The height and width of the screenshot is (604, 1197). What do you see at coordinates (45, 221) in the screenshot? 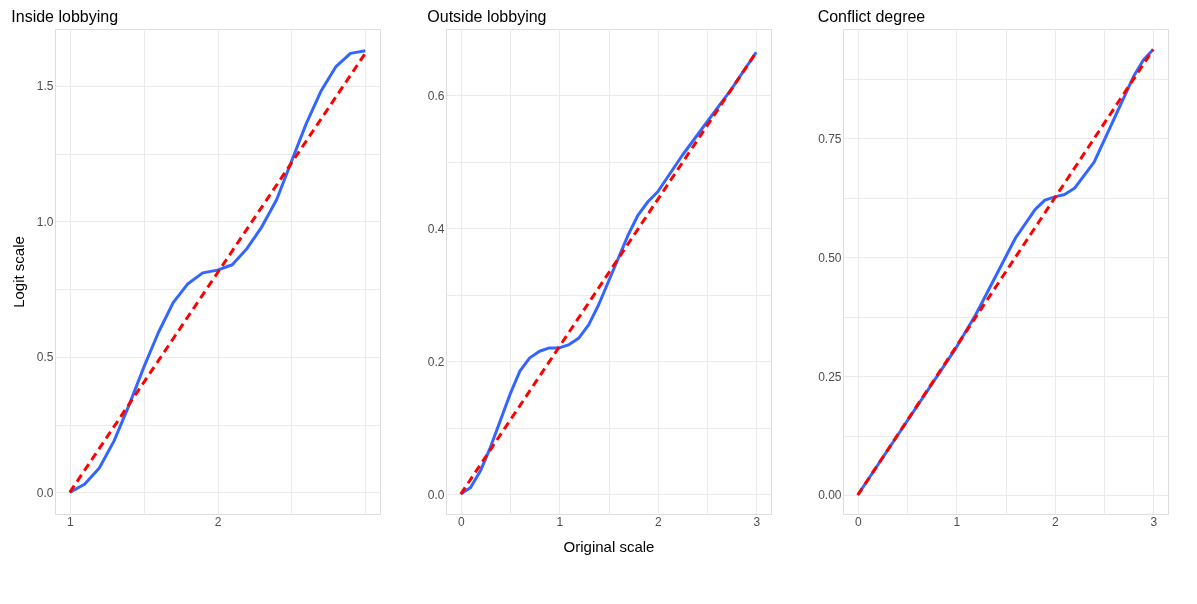
I see `y-tick-label: 1.0` at bounding box center [45, 221].